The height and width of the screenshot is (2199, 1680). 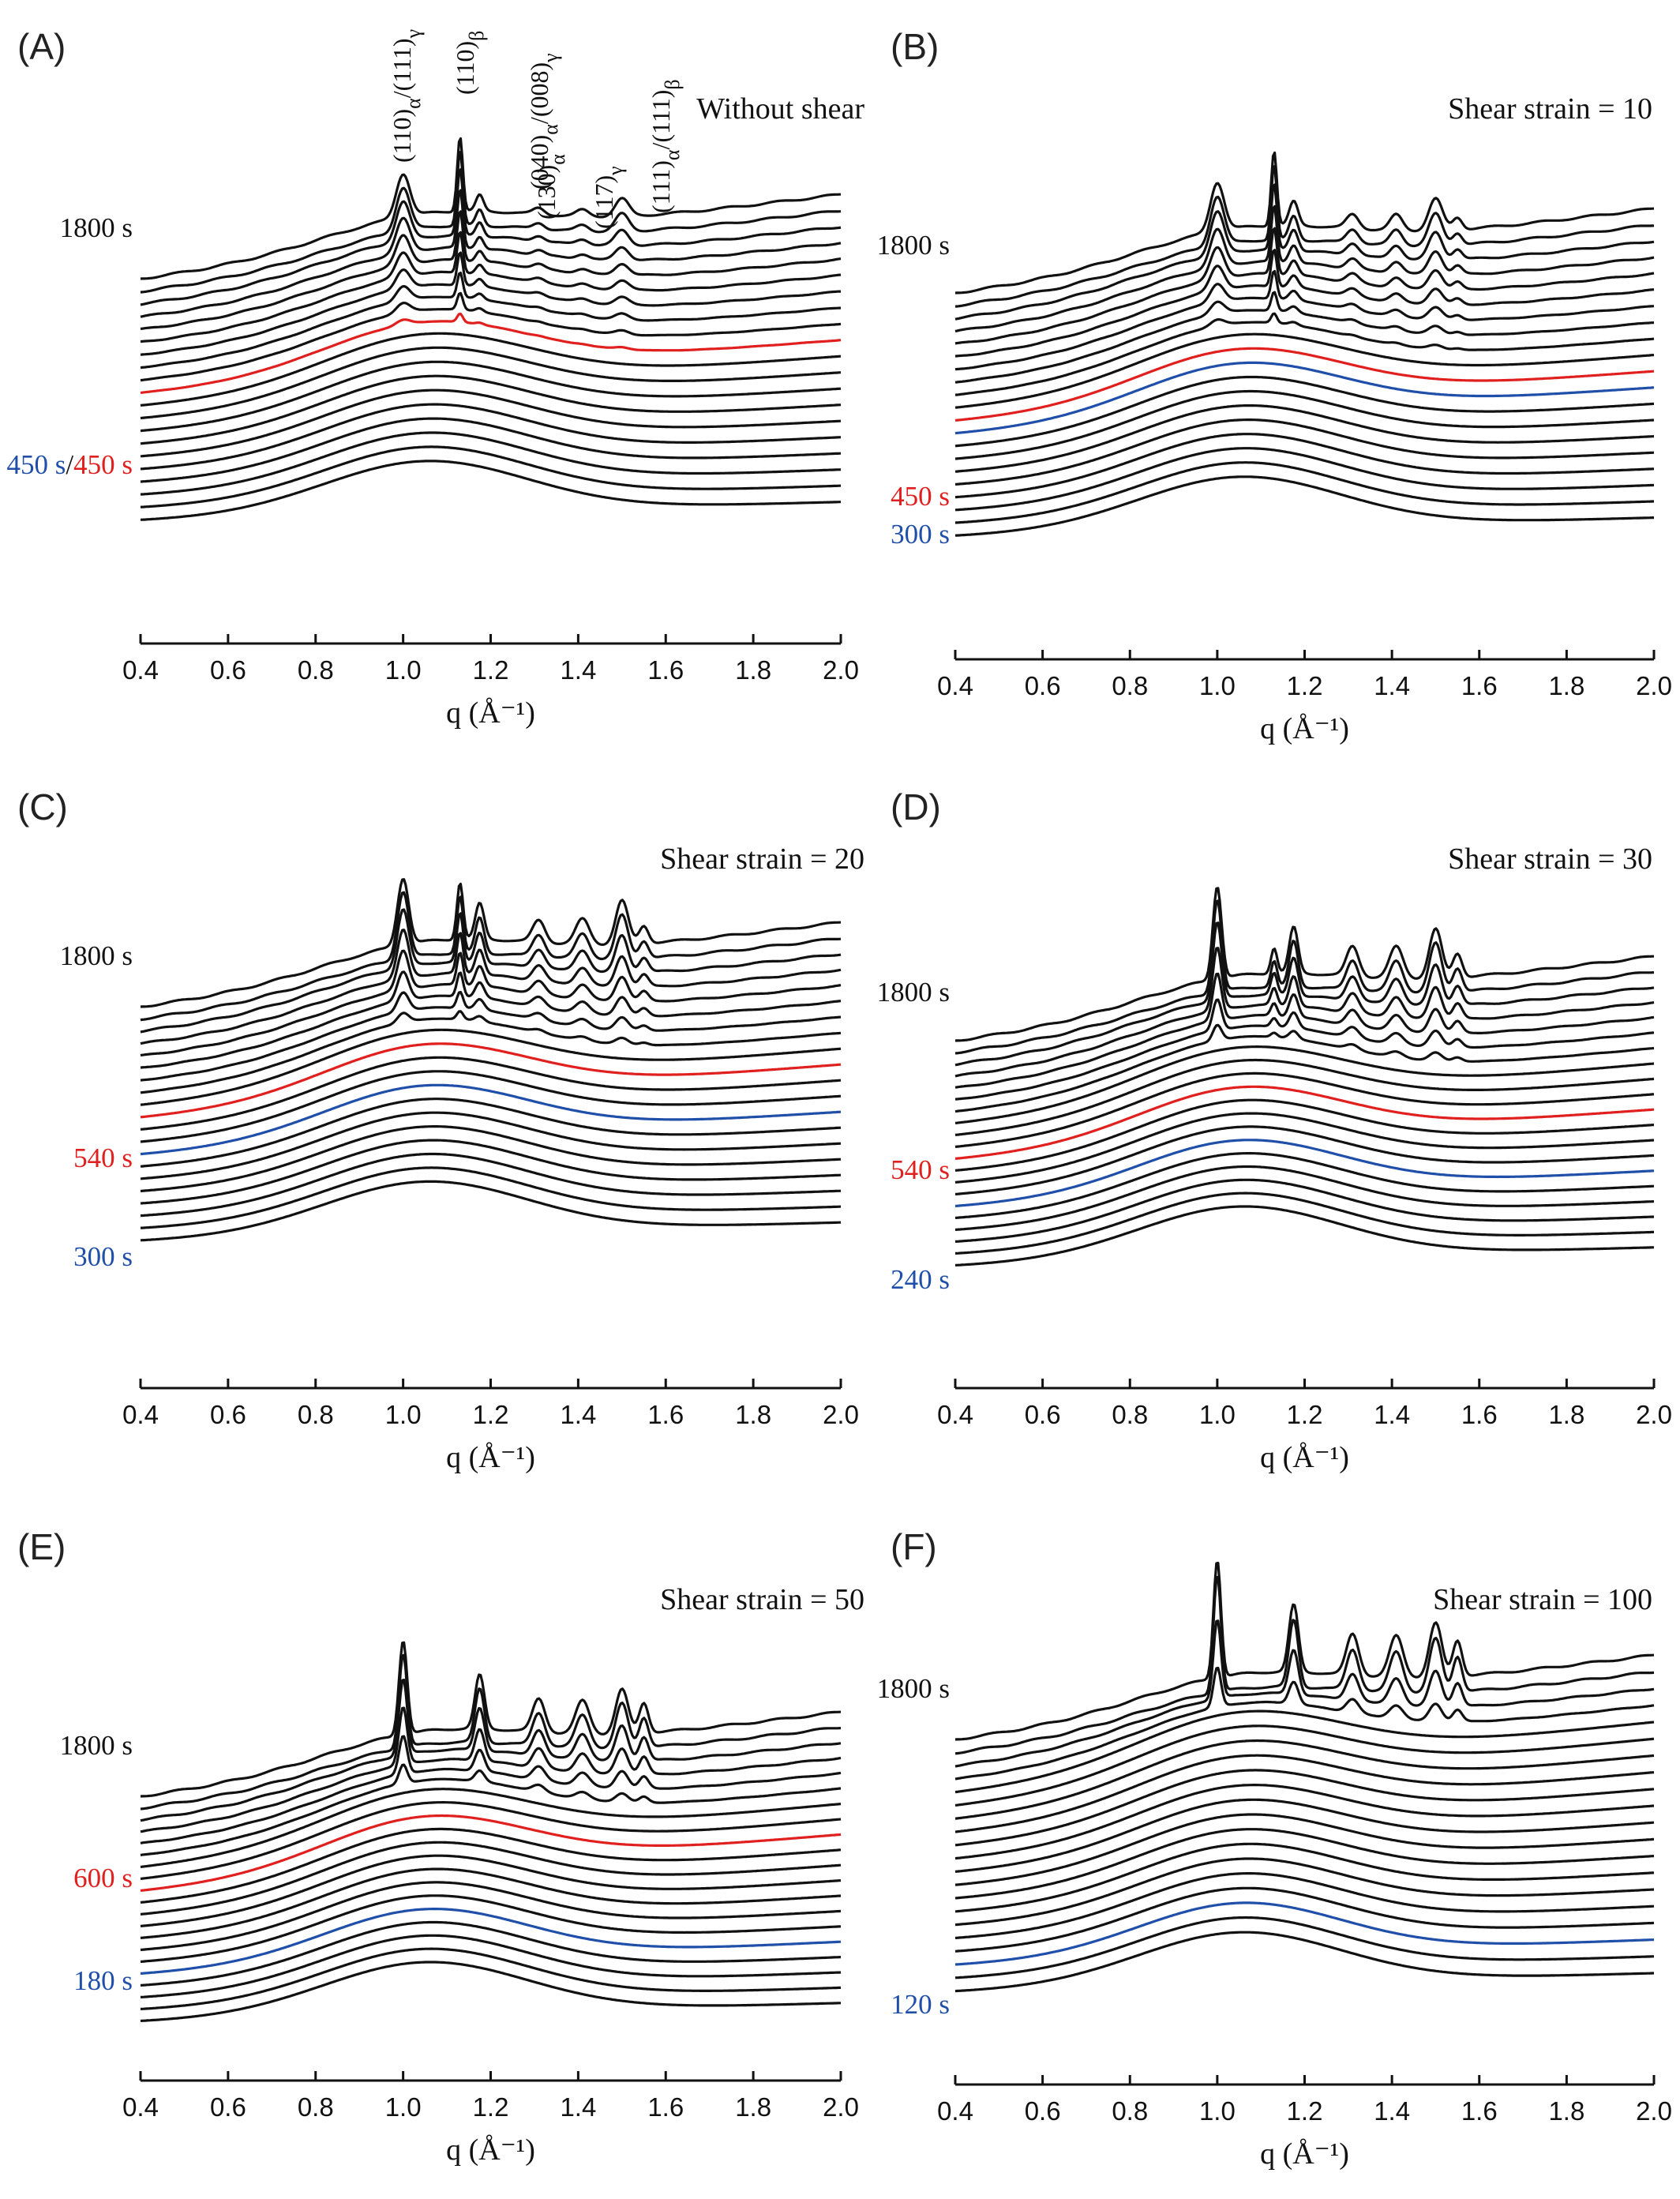 What do you see at coordinates (914, 1546) in the screenshot?
I see `panel-letter: (F)` at bounding box center [914, 1546].